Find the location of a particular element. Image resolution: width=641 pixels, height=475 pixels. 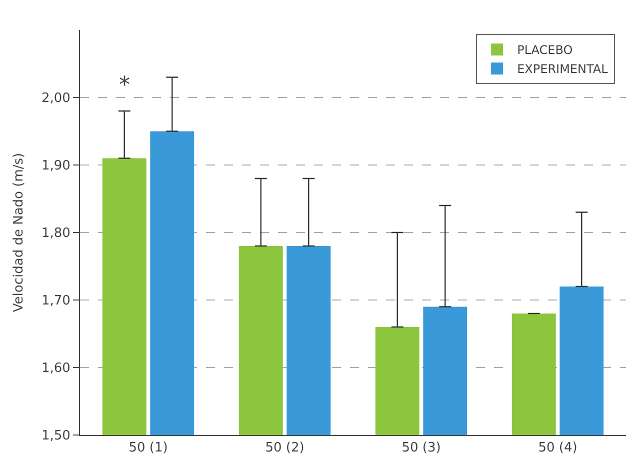

y-tick-label: 1,90 is located at coordinates (55, 166).